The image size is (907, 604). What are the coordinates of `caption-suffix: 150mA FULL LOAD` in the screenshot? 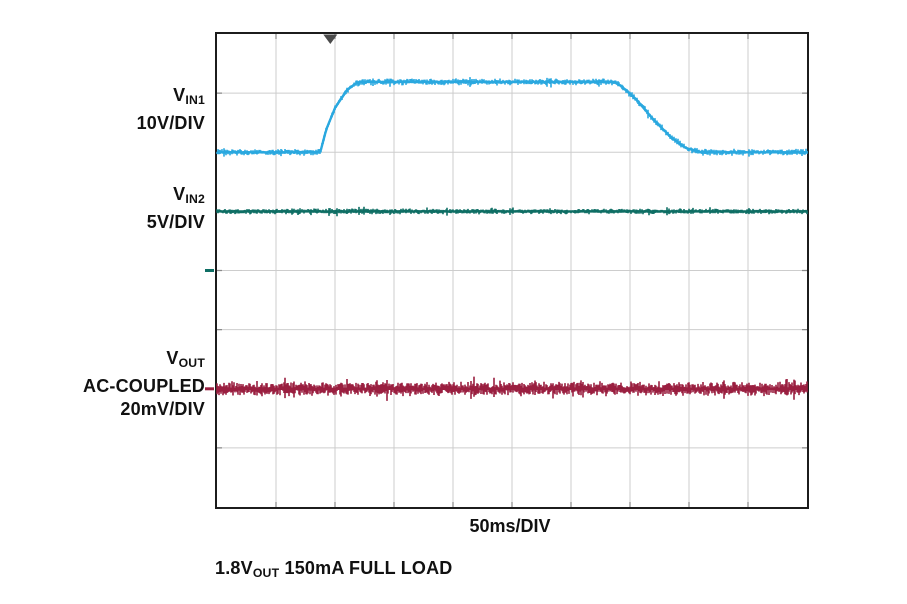 It's located at (366, 568).